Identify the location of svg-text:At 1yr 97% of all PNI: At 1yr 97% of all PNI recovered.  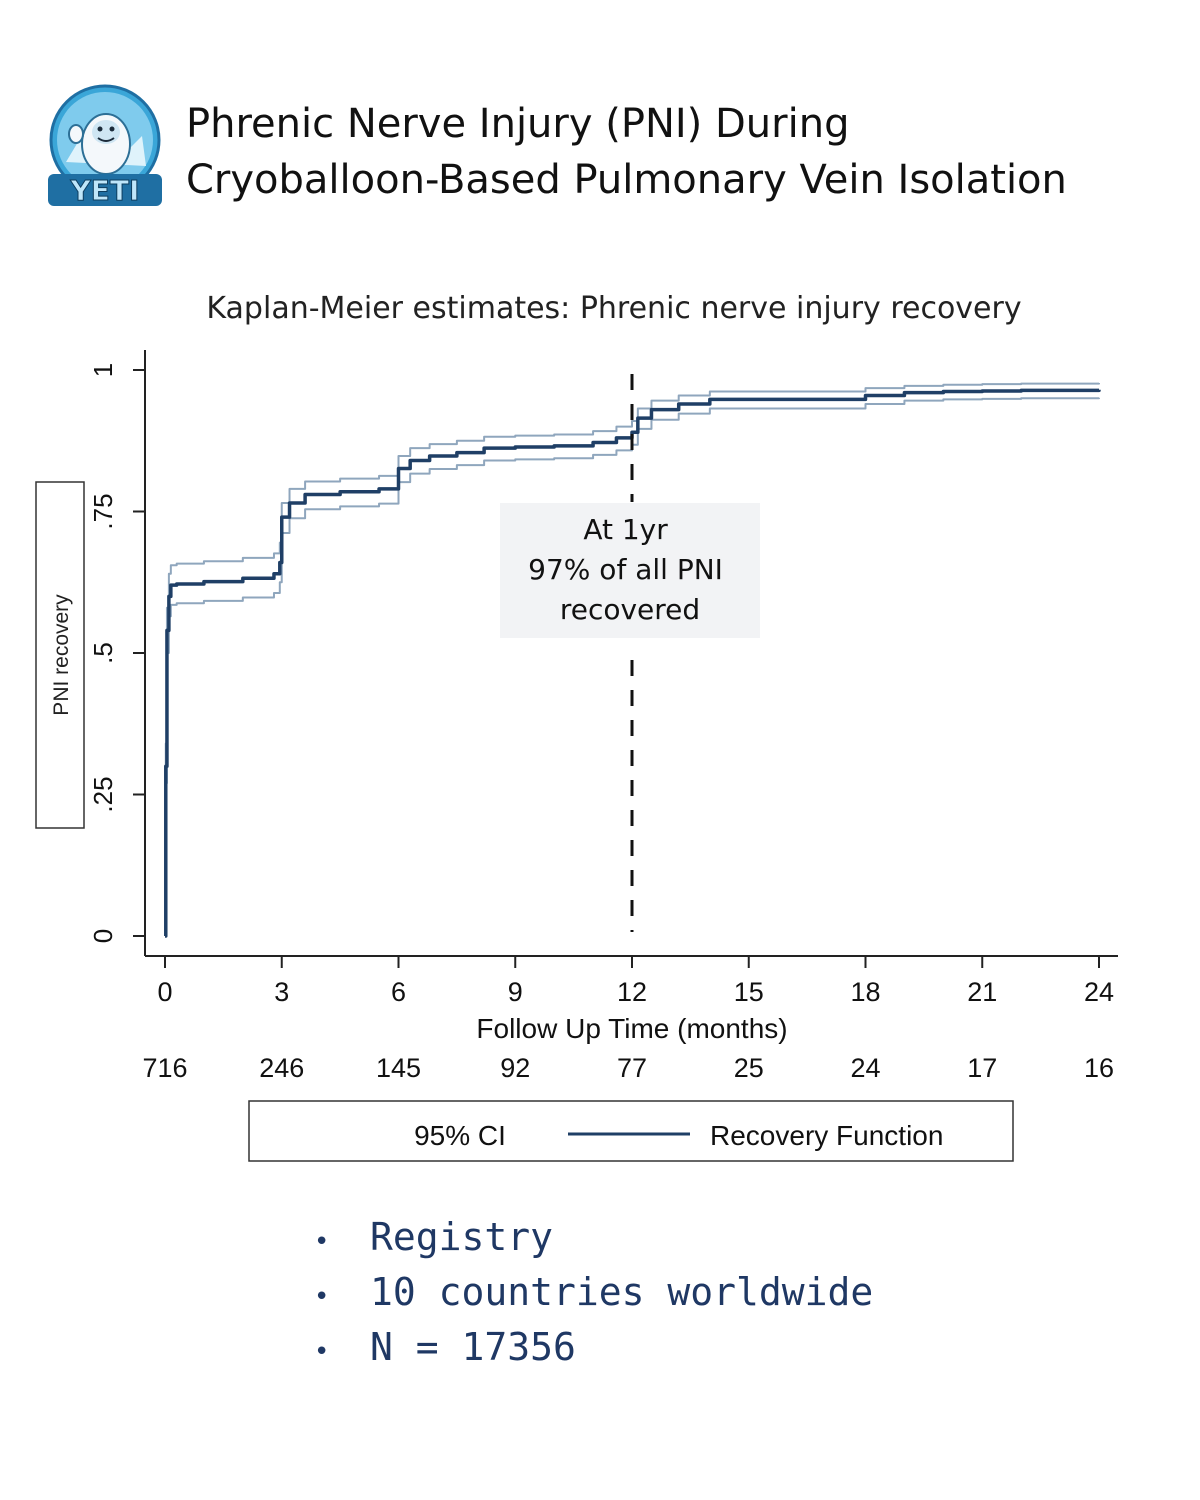
(630, 569).